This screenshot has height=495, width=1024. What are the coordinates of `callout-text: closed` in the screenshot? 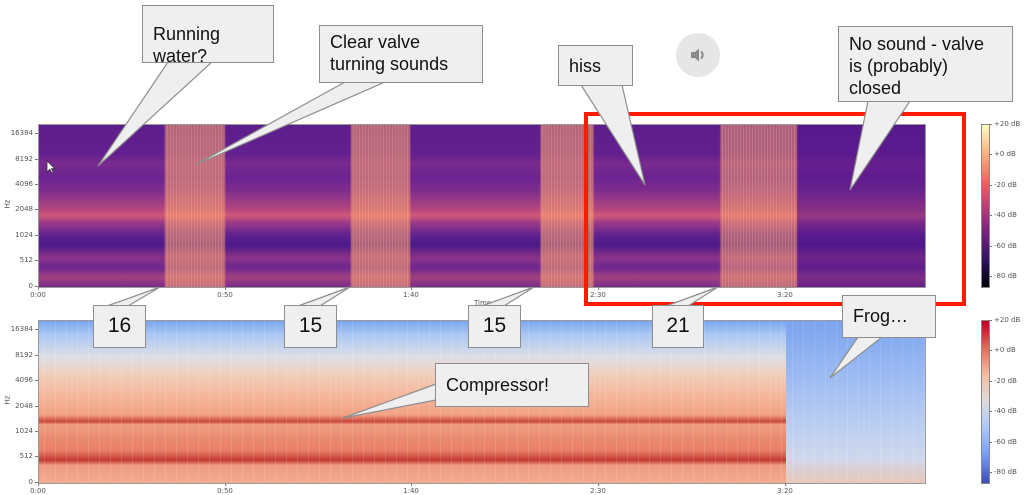 It's located at (875, 88).